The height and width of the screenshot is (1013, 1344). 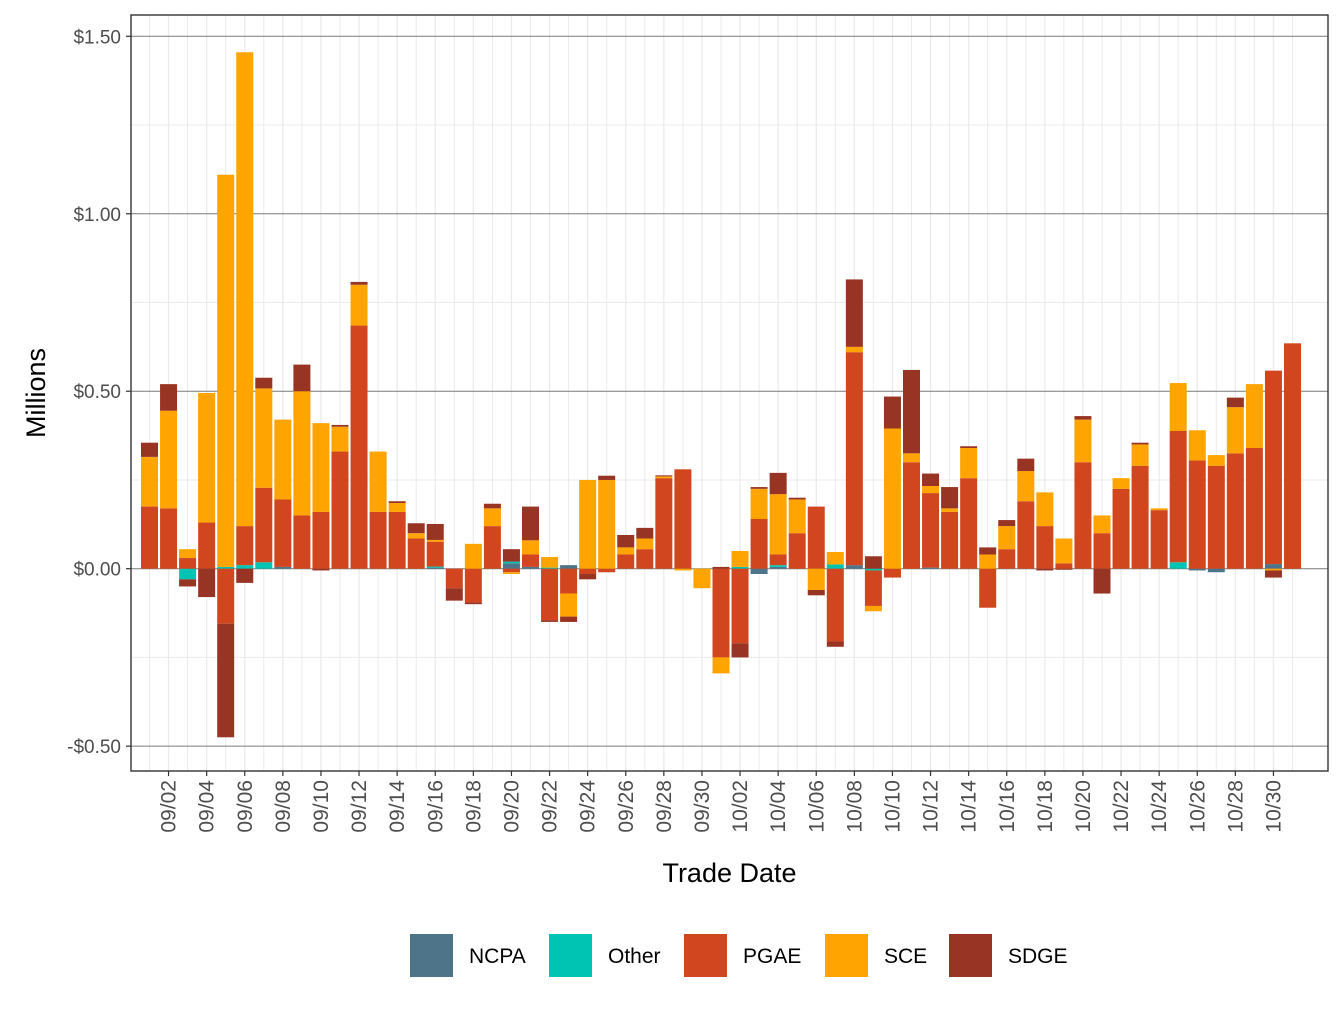 I want to click on legend-item-other: Other, so click(x=605, y=955).